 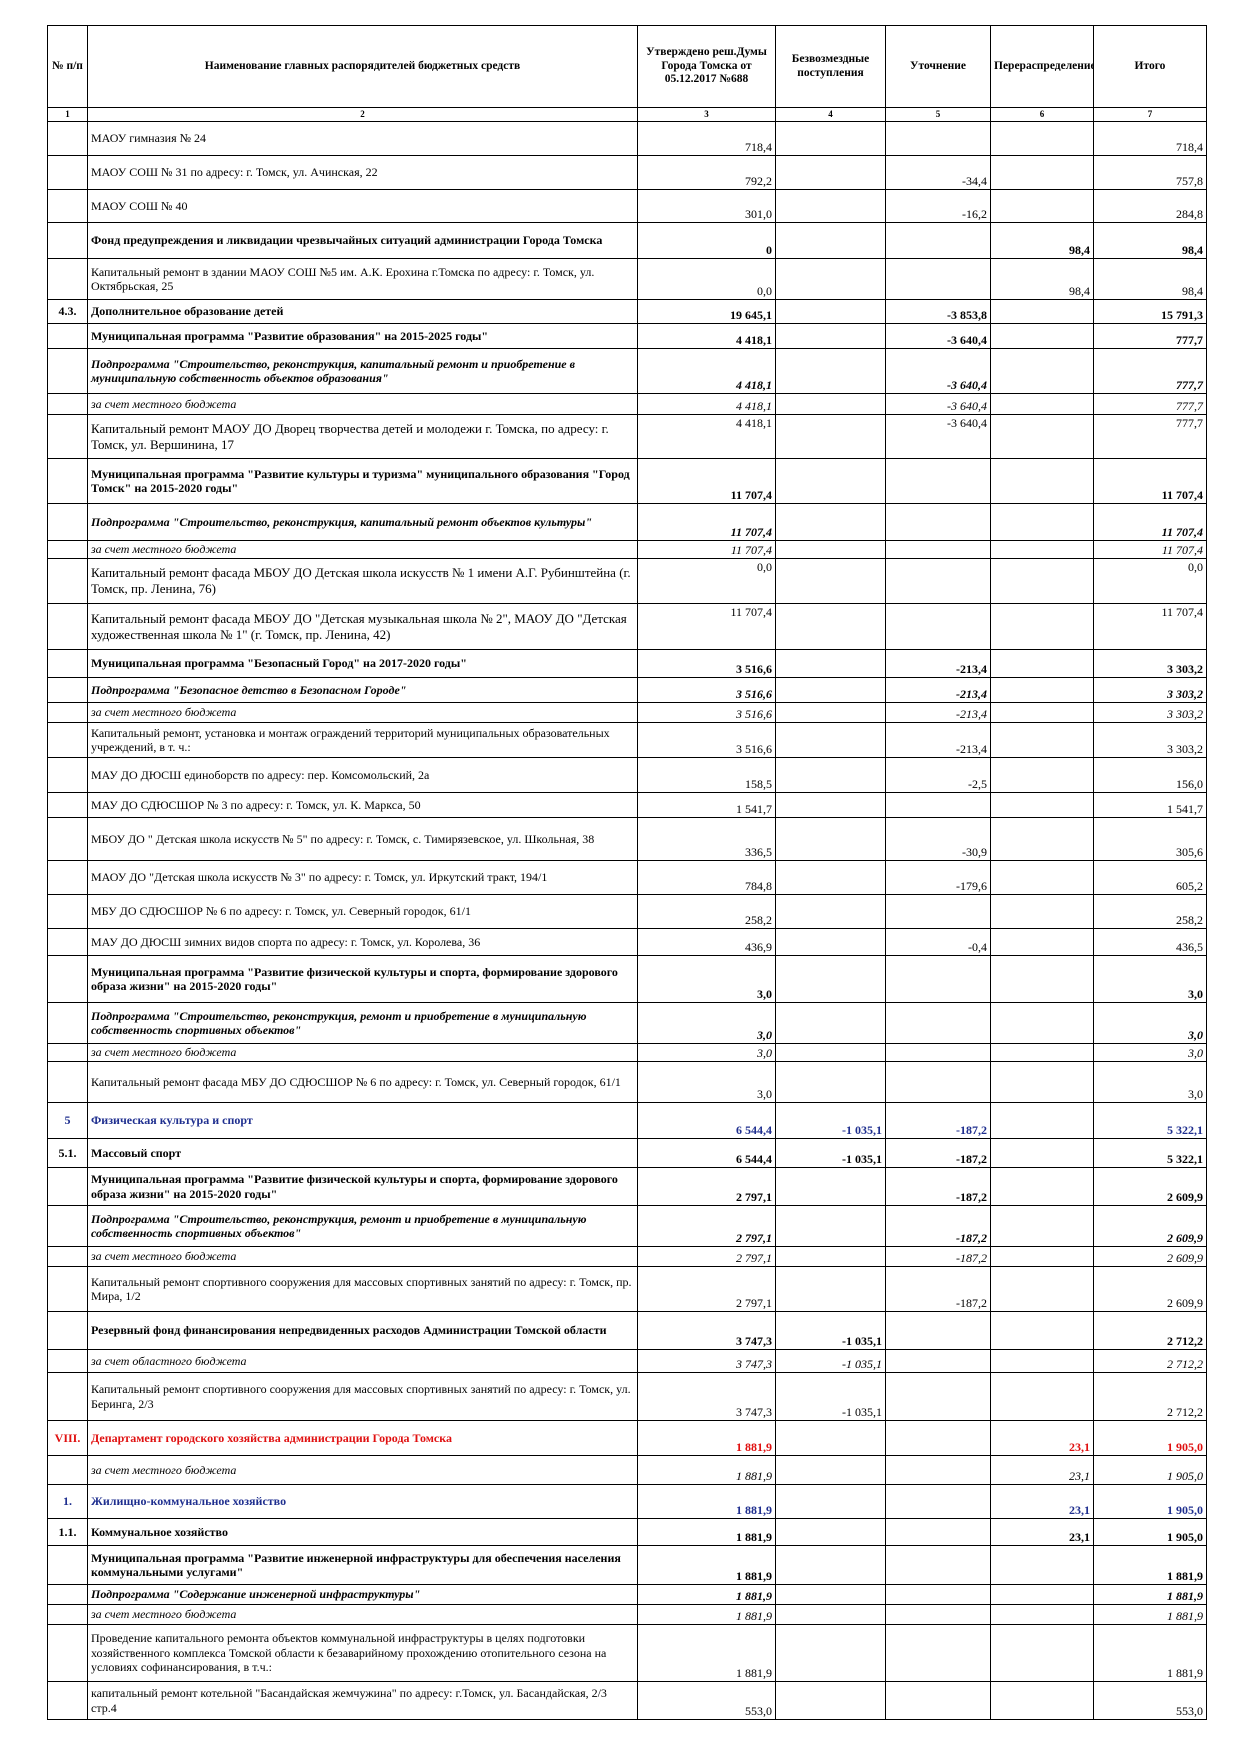 I want to click on amount-cell: 2 712,2, so click(x=1150, y=1396).